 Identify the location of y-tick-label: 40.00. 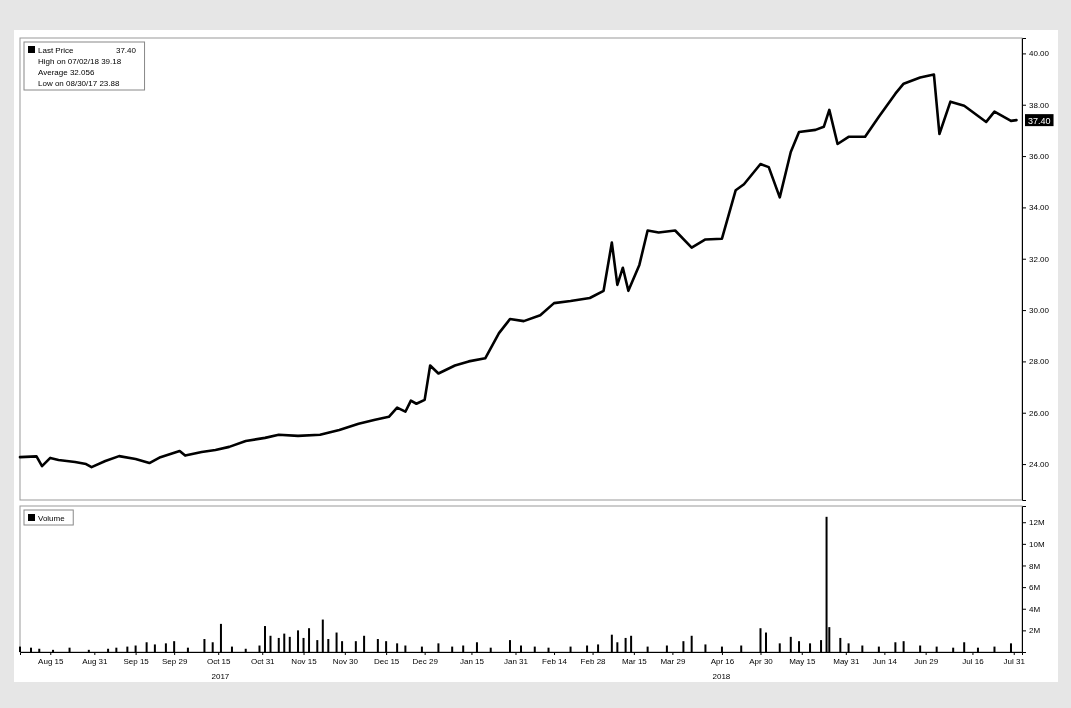
(1039, 54).